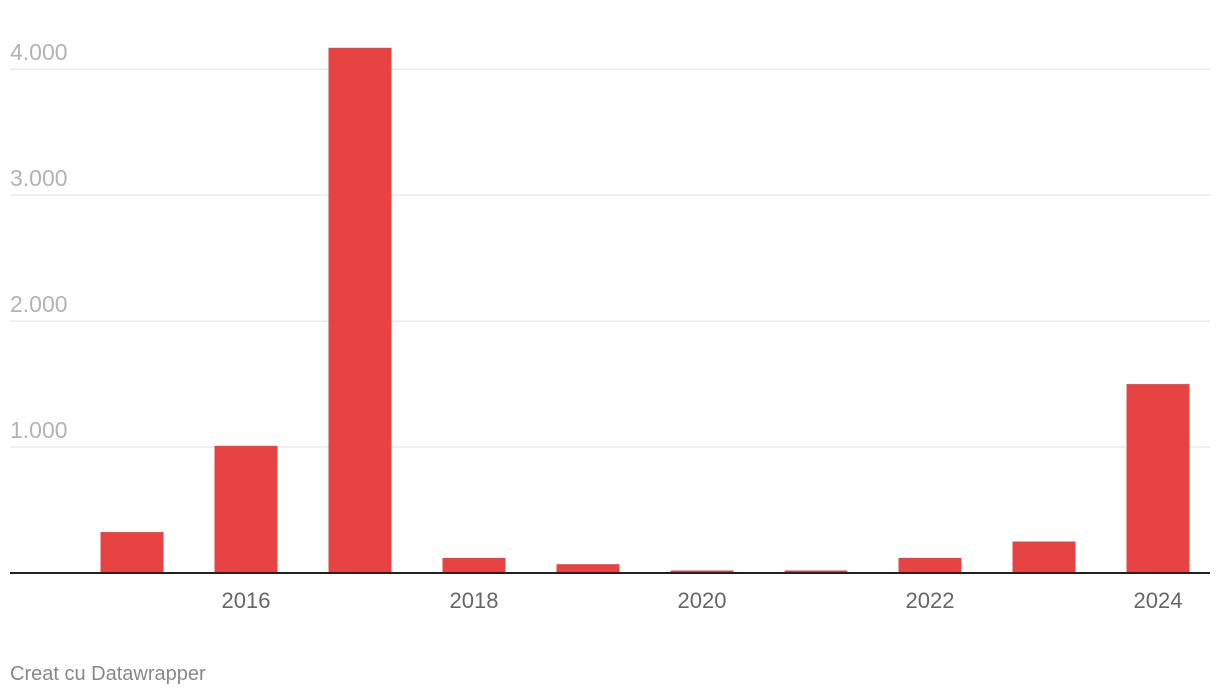  I want to click on y-tick-label: 2.000, so click(39, 304).